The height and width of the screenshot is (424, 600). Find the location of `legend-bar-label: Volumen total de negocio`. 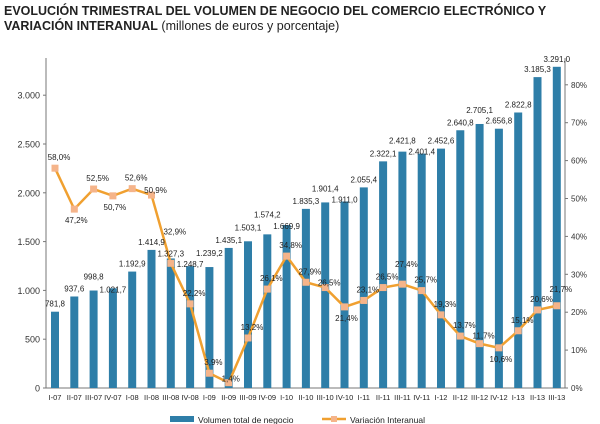

legend-bar-label: Volumen total de negocio is located at coordinates (246, 419).